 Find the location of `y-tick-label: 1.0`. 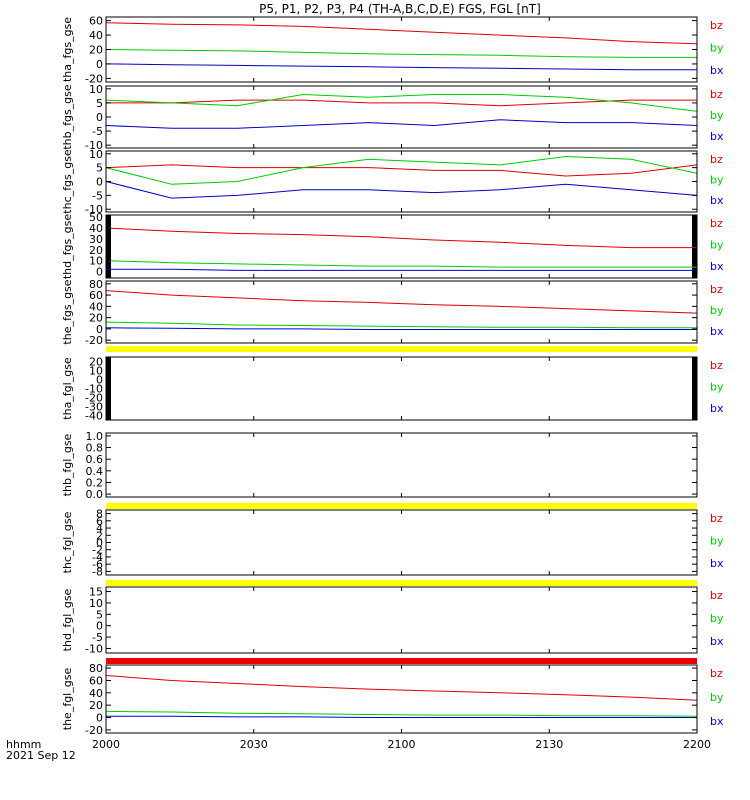

y-tick-label: 1.0 is located at coordinates (95, 436).